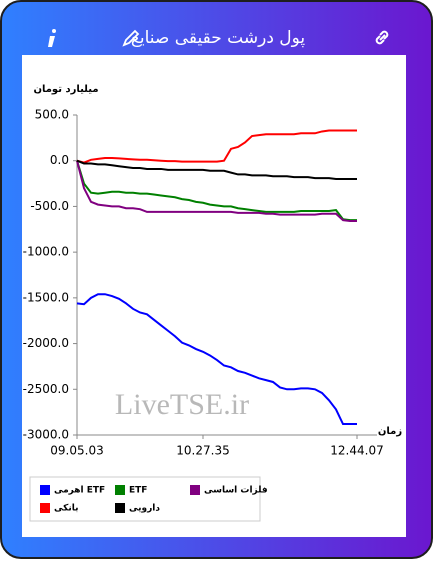  What do you see at coordinates (79, 491) in the screenshot?
I see `legend-label: اهرمی ETF` at bounding box center [79, 491].